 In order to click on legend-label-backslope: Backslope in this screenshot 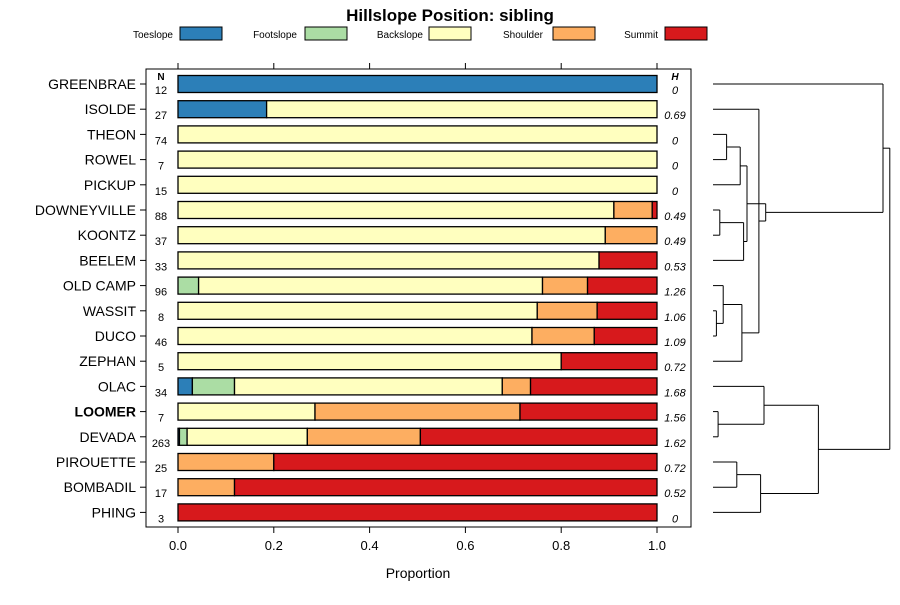, I will do `click(400, 35)`.